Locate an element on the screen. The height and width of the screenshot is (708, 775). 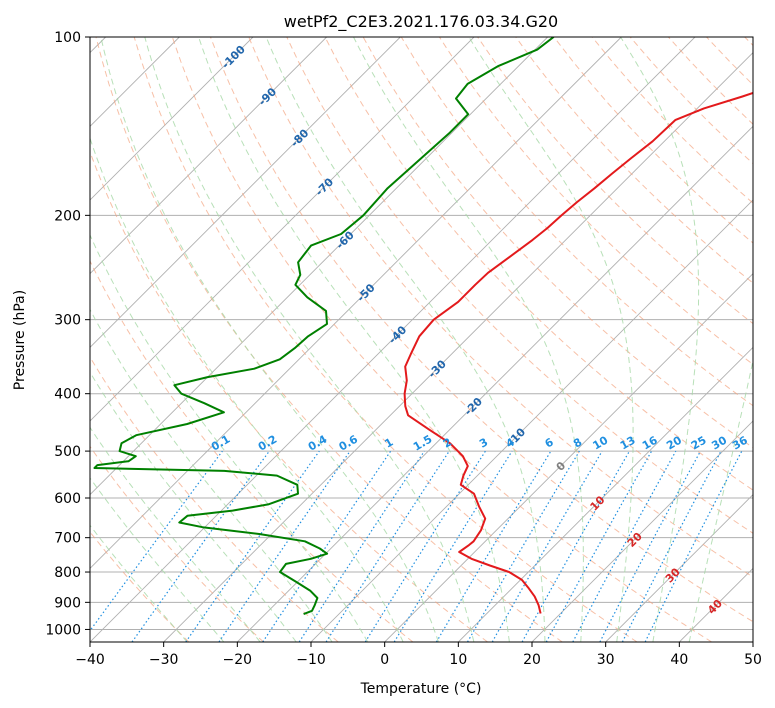
x-tick-label: 0 is located at coordinates (384, 660).